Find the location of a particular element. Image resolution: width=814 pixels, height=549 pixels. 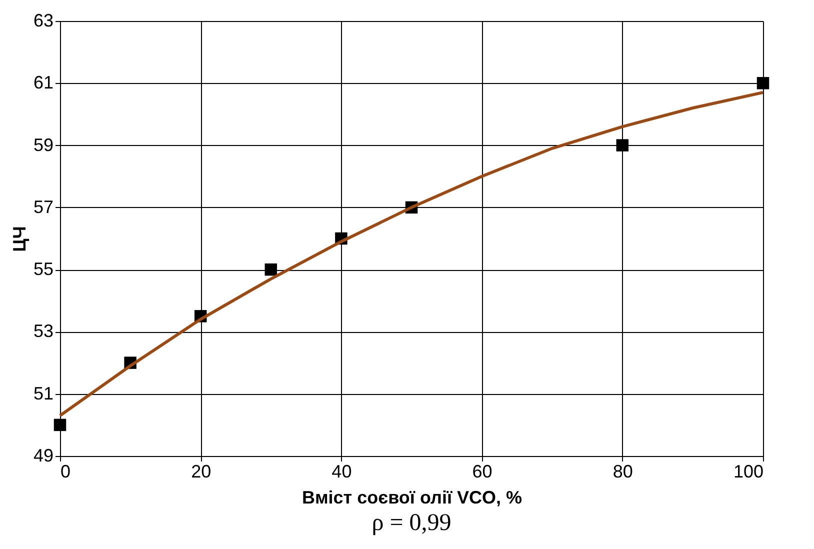

y-tick-label: 61 is located at coordinates (43, 82).